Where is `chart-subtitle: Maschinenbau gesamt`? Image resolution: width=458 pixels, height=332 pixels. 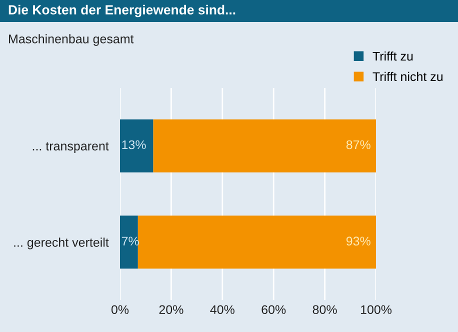
chart-subtitle: Maschinenbau gesamt is located at coordinates (71, 40).